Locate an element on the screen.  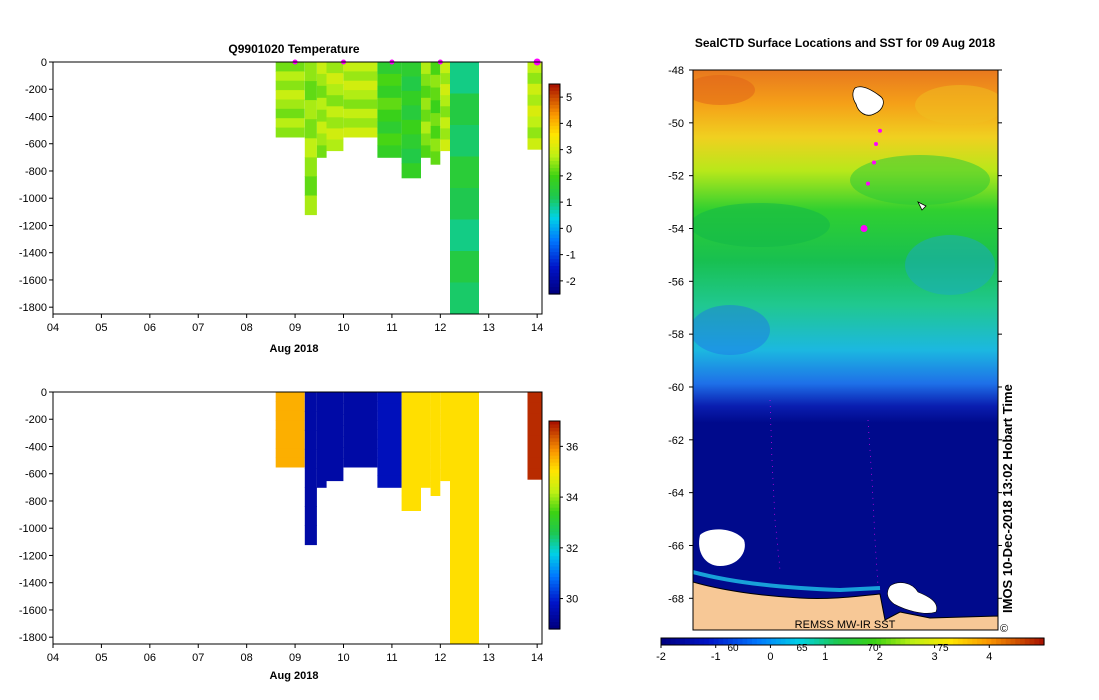
sst-colorbar-tick-label: 2 is located at coordinates (880, 657).